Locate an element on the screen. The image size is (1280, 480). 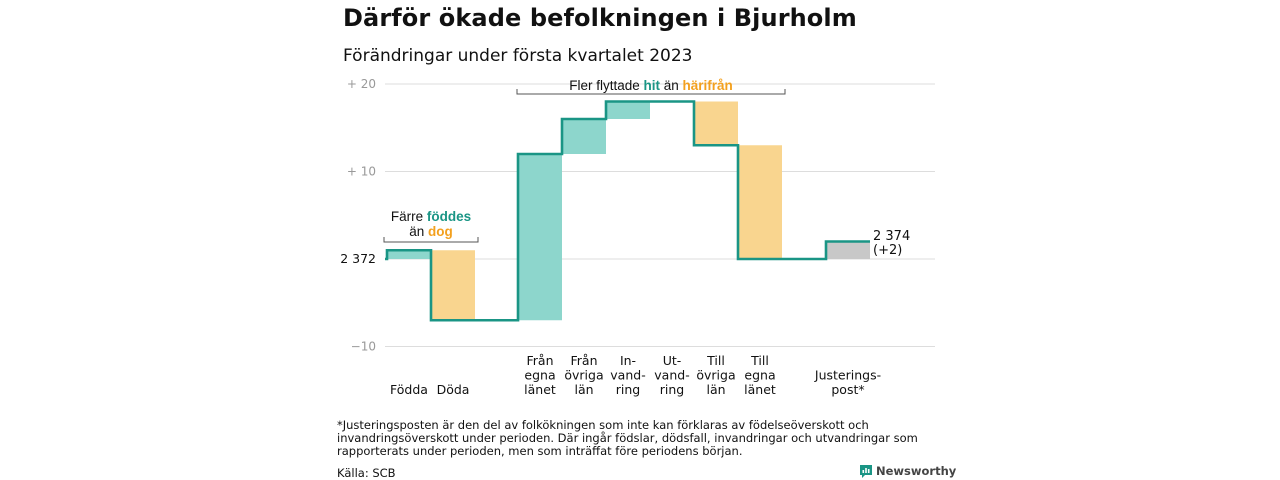
newsworthy-icon is located at coordinates (866, 471).